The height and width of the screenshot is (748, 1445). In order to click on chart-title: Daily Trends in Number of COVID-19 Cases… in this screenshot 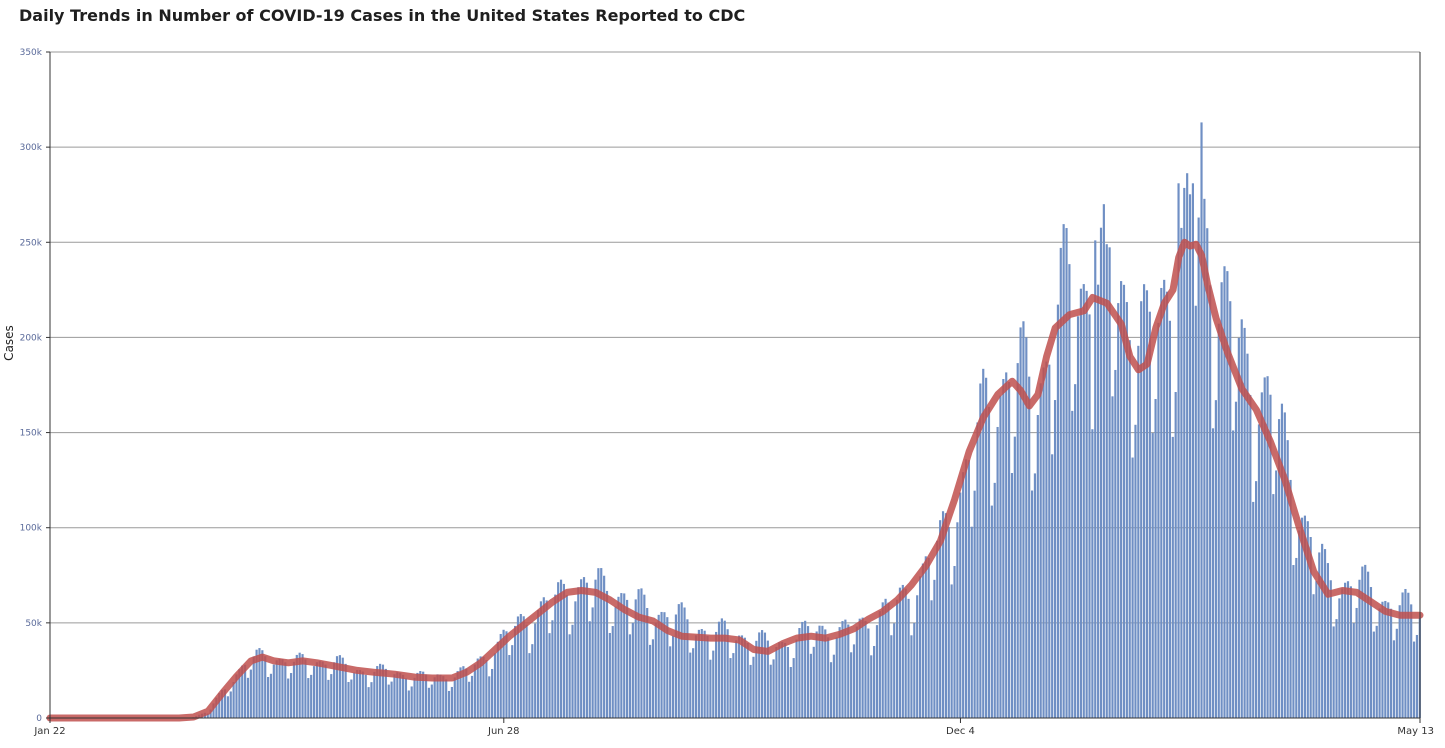, I will do `click(382, 15)`.